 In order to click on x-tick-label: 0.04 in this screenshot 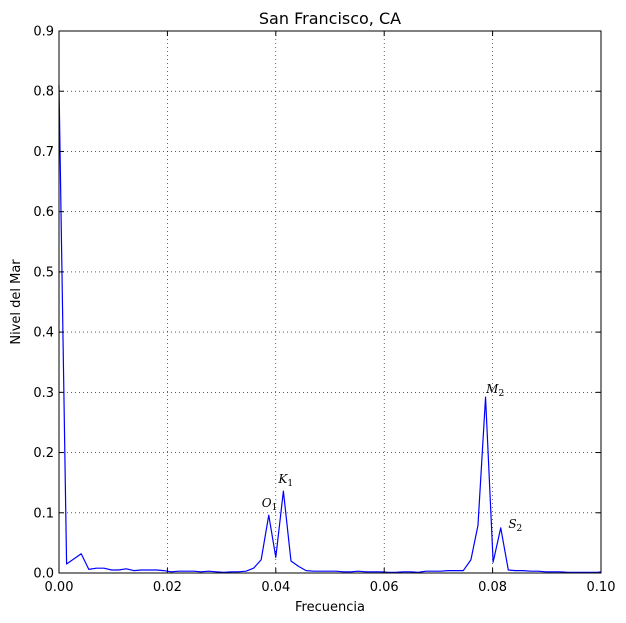, I will do `click(275, 587)`.